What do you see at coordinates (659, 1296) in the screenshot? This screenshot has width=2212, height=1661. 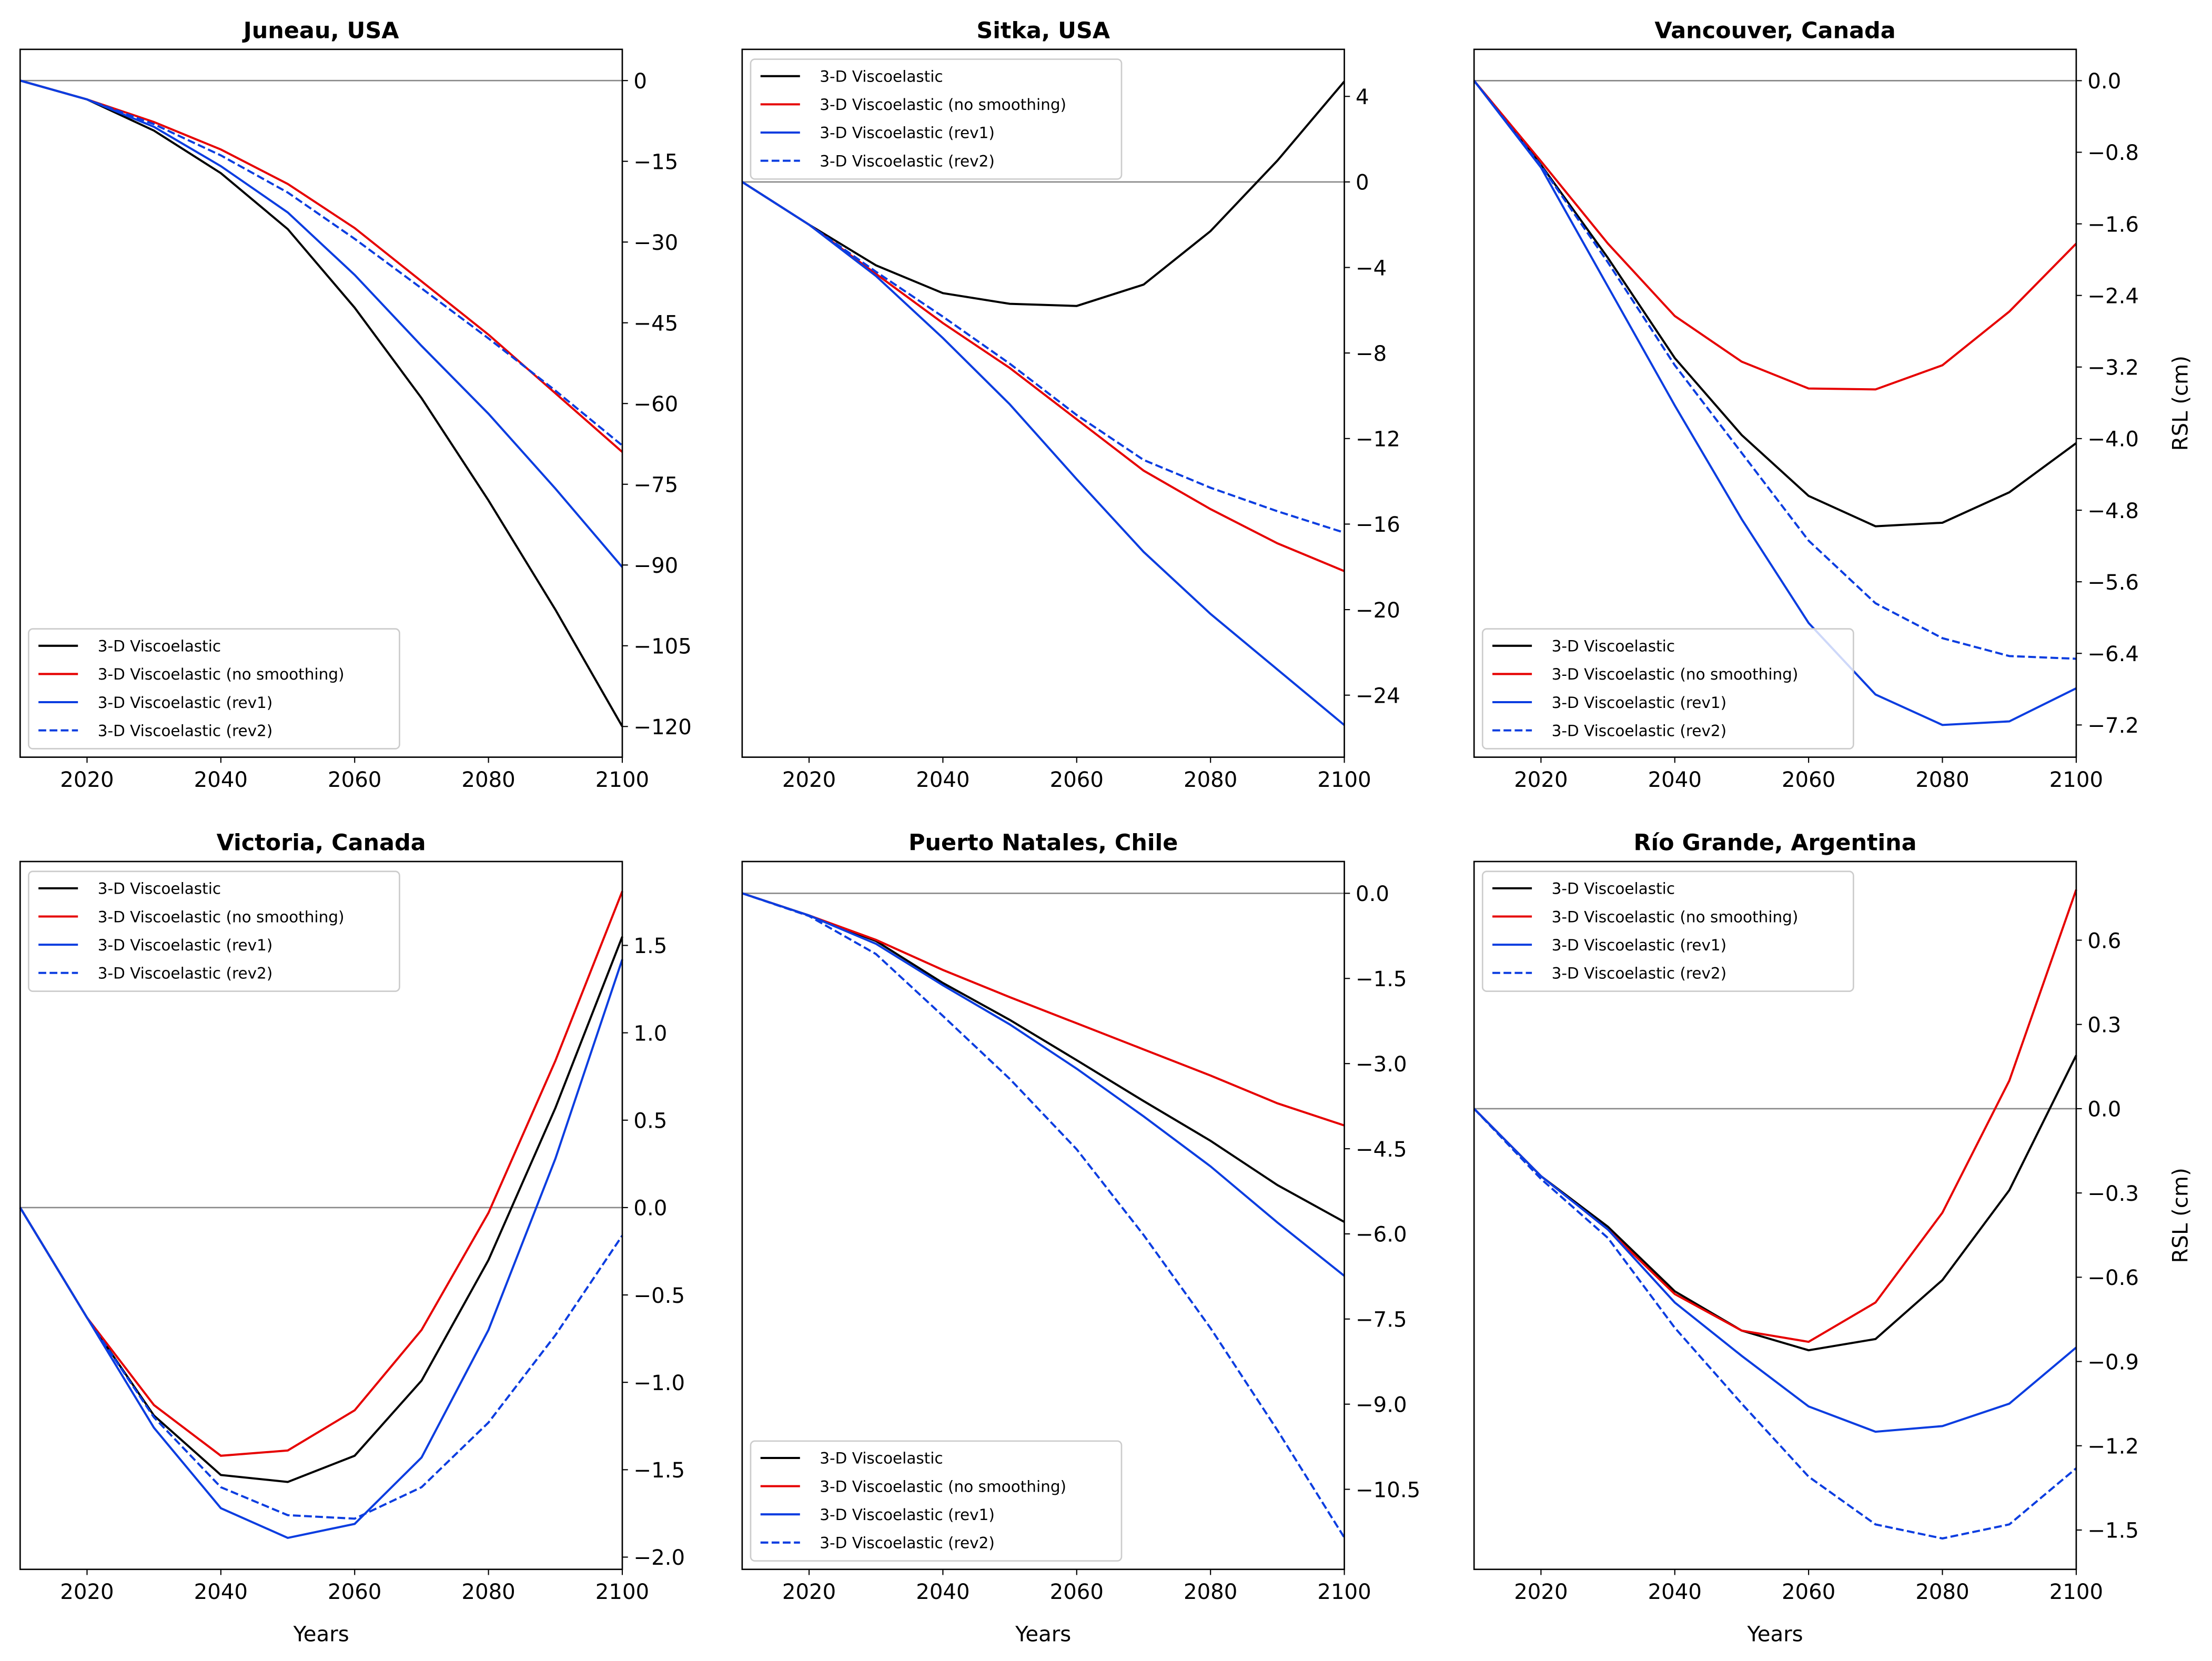 I see `y-tick-label: −0.5` at bounding box center [659, 1296].